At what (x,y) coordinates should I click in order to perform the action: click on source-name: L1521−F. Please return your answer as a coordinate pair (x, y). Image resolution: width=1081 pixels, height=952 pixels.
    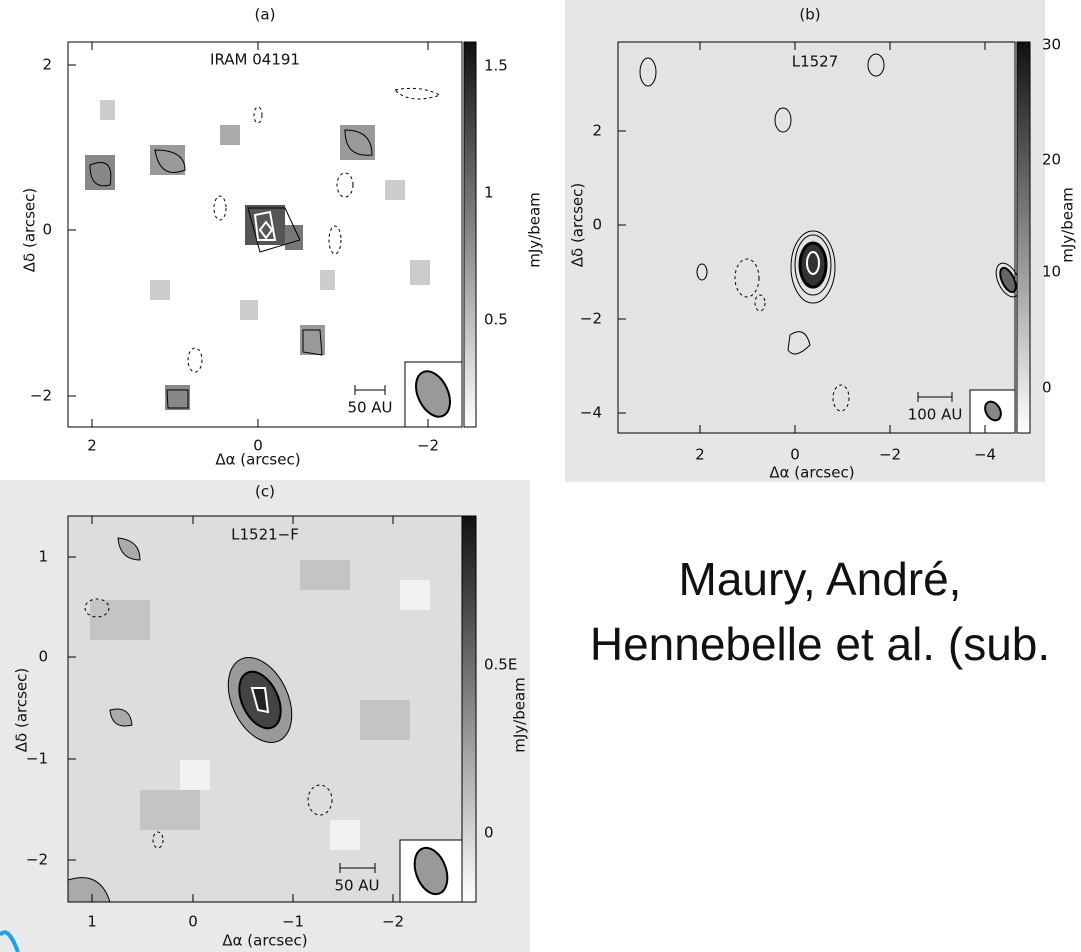
    Looking at the image, I should click on (265, 535).